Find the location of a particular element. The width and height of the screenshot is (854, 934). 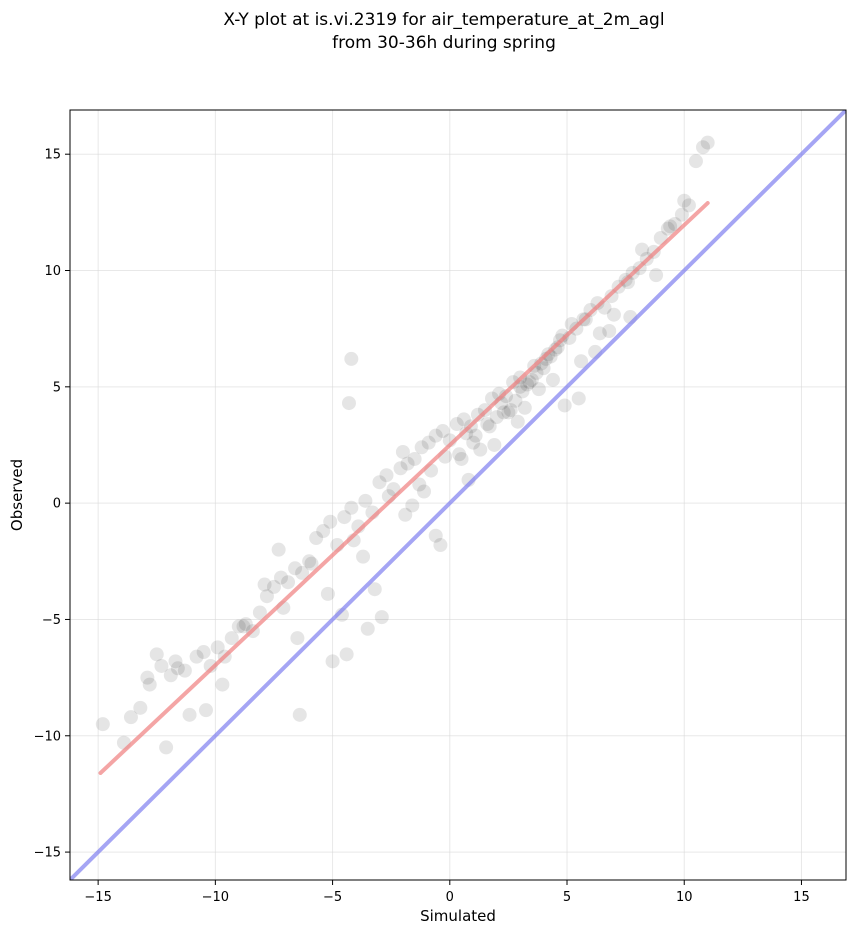

y-tick-label: −15 is located at coordinates (47, 853).